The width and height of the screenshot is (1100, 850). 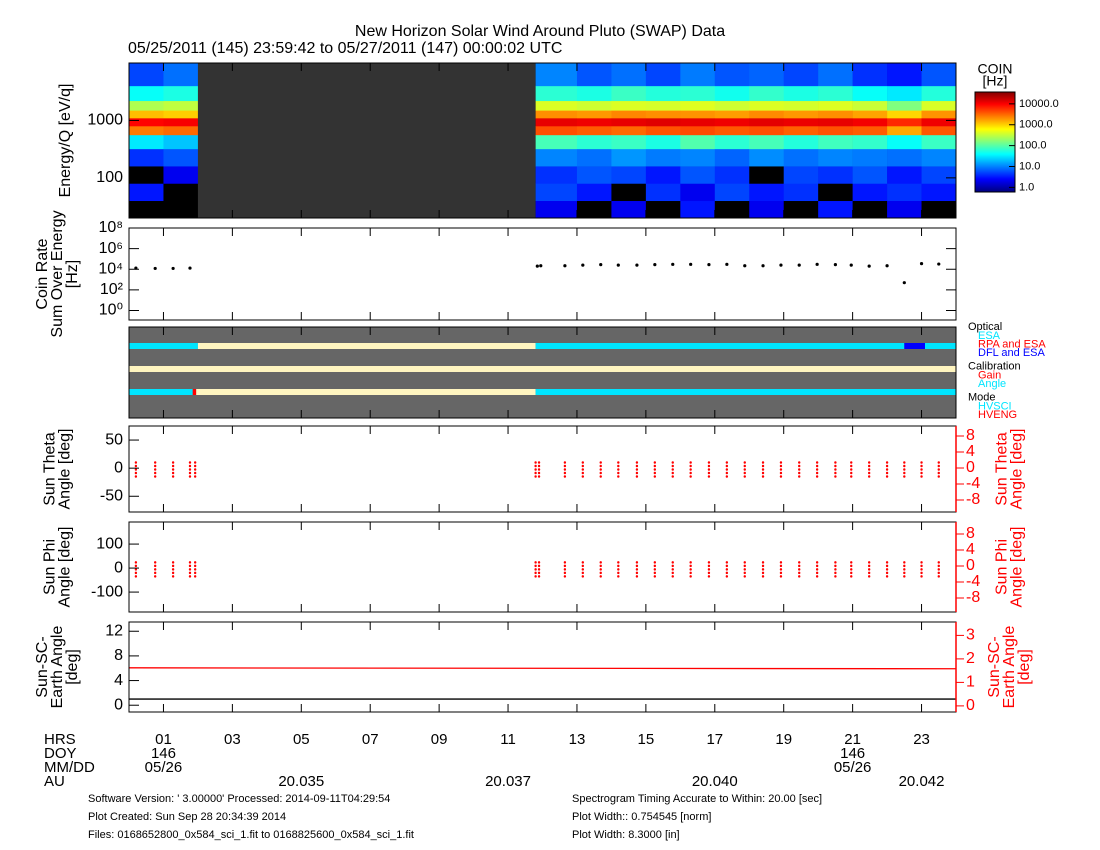 What do you see at coordinates (997, 415) in the screenshot?
I see `legend-entry: HVENG` at bounding box center [997, 415].